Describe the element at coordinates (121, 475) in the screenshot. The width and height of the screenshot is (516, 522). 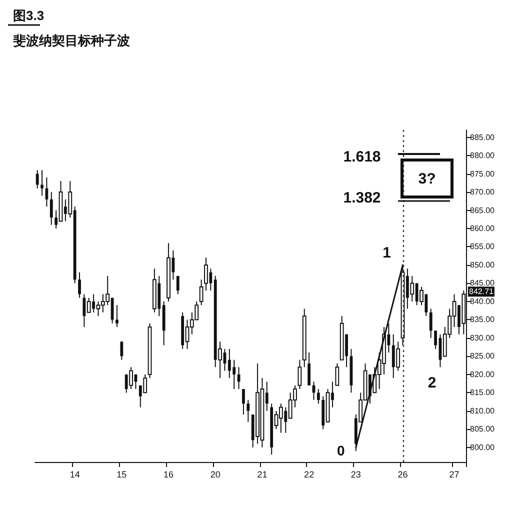
I see `x-tick-label: 15` at that location.